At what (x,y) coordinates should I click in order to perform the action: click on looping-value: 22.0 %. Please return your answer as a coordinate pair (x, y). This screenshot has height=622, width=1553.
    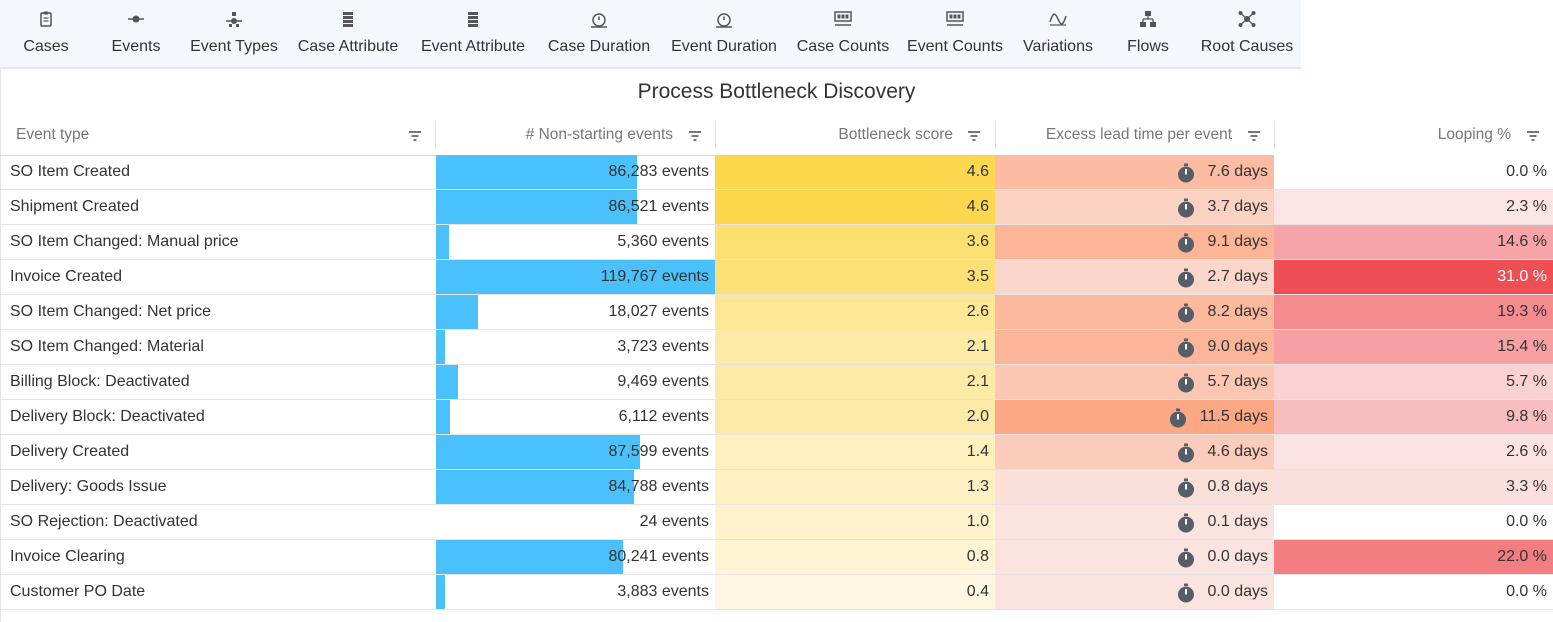
    Looking at the image, I should click on (1522, 556).